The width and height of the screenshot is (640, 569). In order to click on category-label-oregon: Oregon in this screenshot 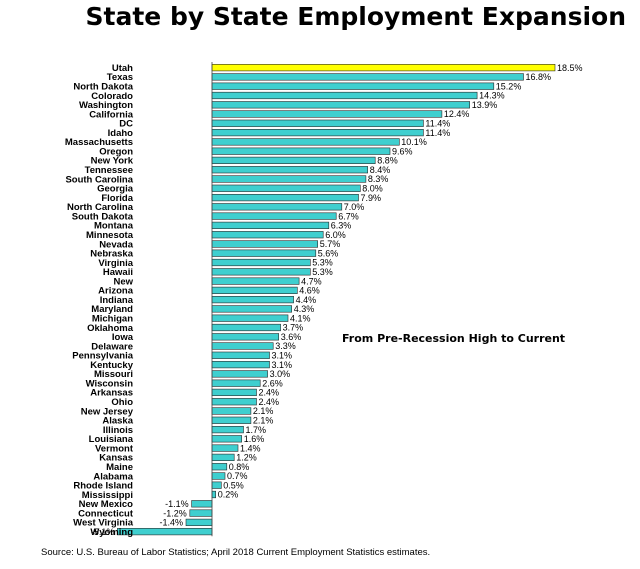, I will do `click(116, 152)`.